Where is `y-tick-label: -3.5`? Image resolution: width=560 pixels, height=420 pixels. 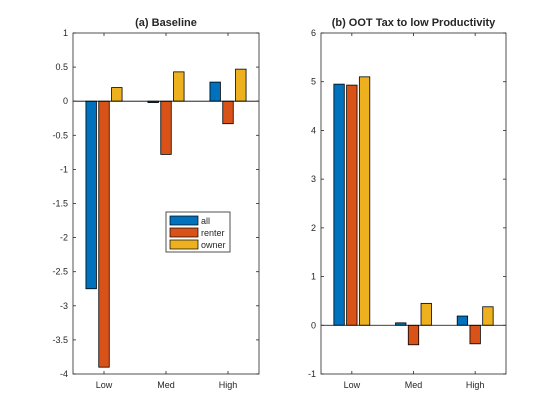 y-tick-label: -3.5 is located at coordinates (60, 340).